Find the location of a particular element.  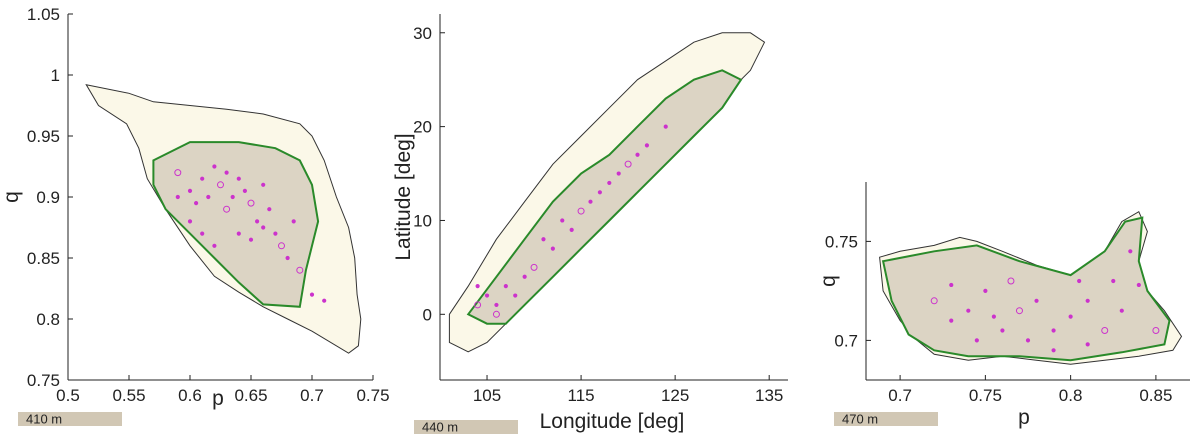

y-tick-label: 0 is located at coordinates (427, 314).